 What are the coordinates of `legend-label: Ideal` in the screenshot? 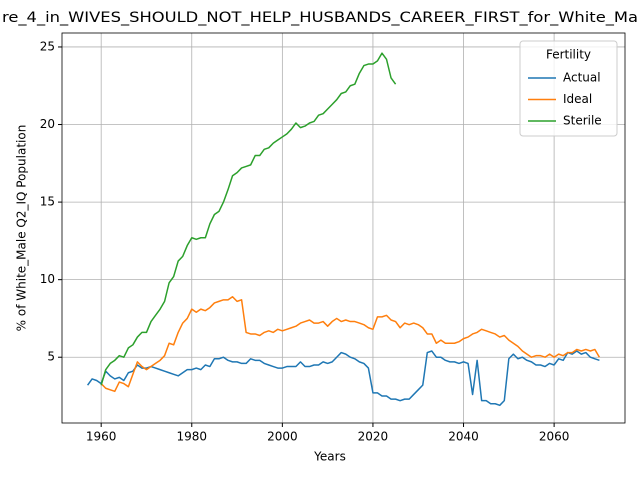 It's located at (577, 99).